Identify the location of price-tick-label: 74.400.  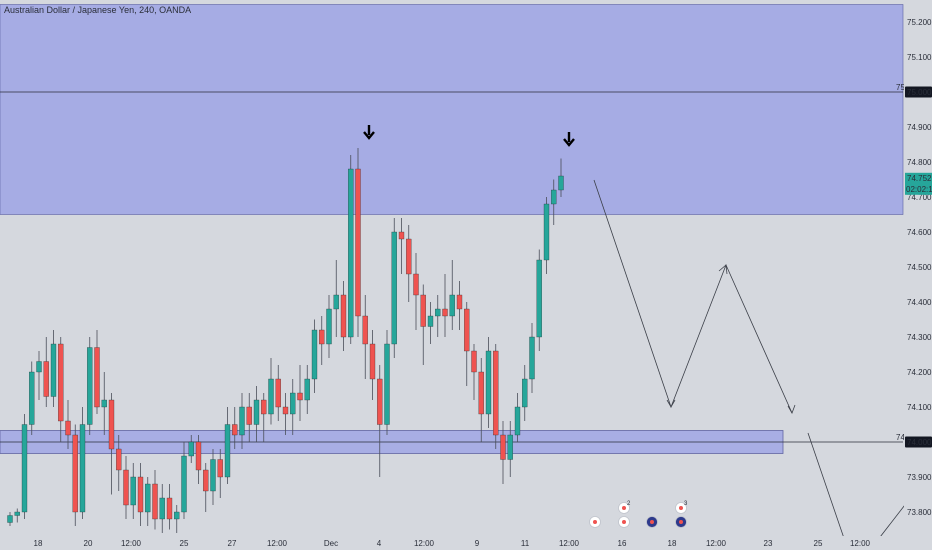
(919, 302).